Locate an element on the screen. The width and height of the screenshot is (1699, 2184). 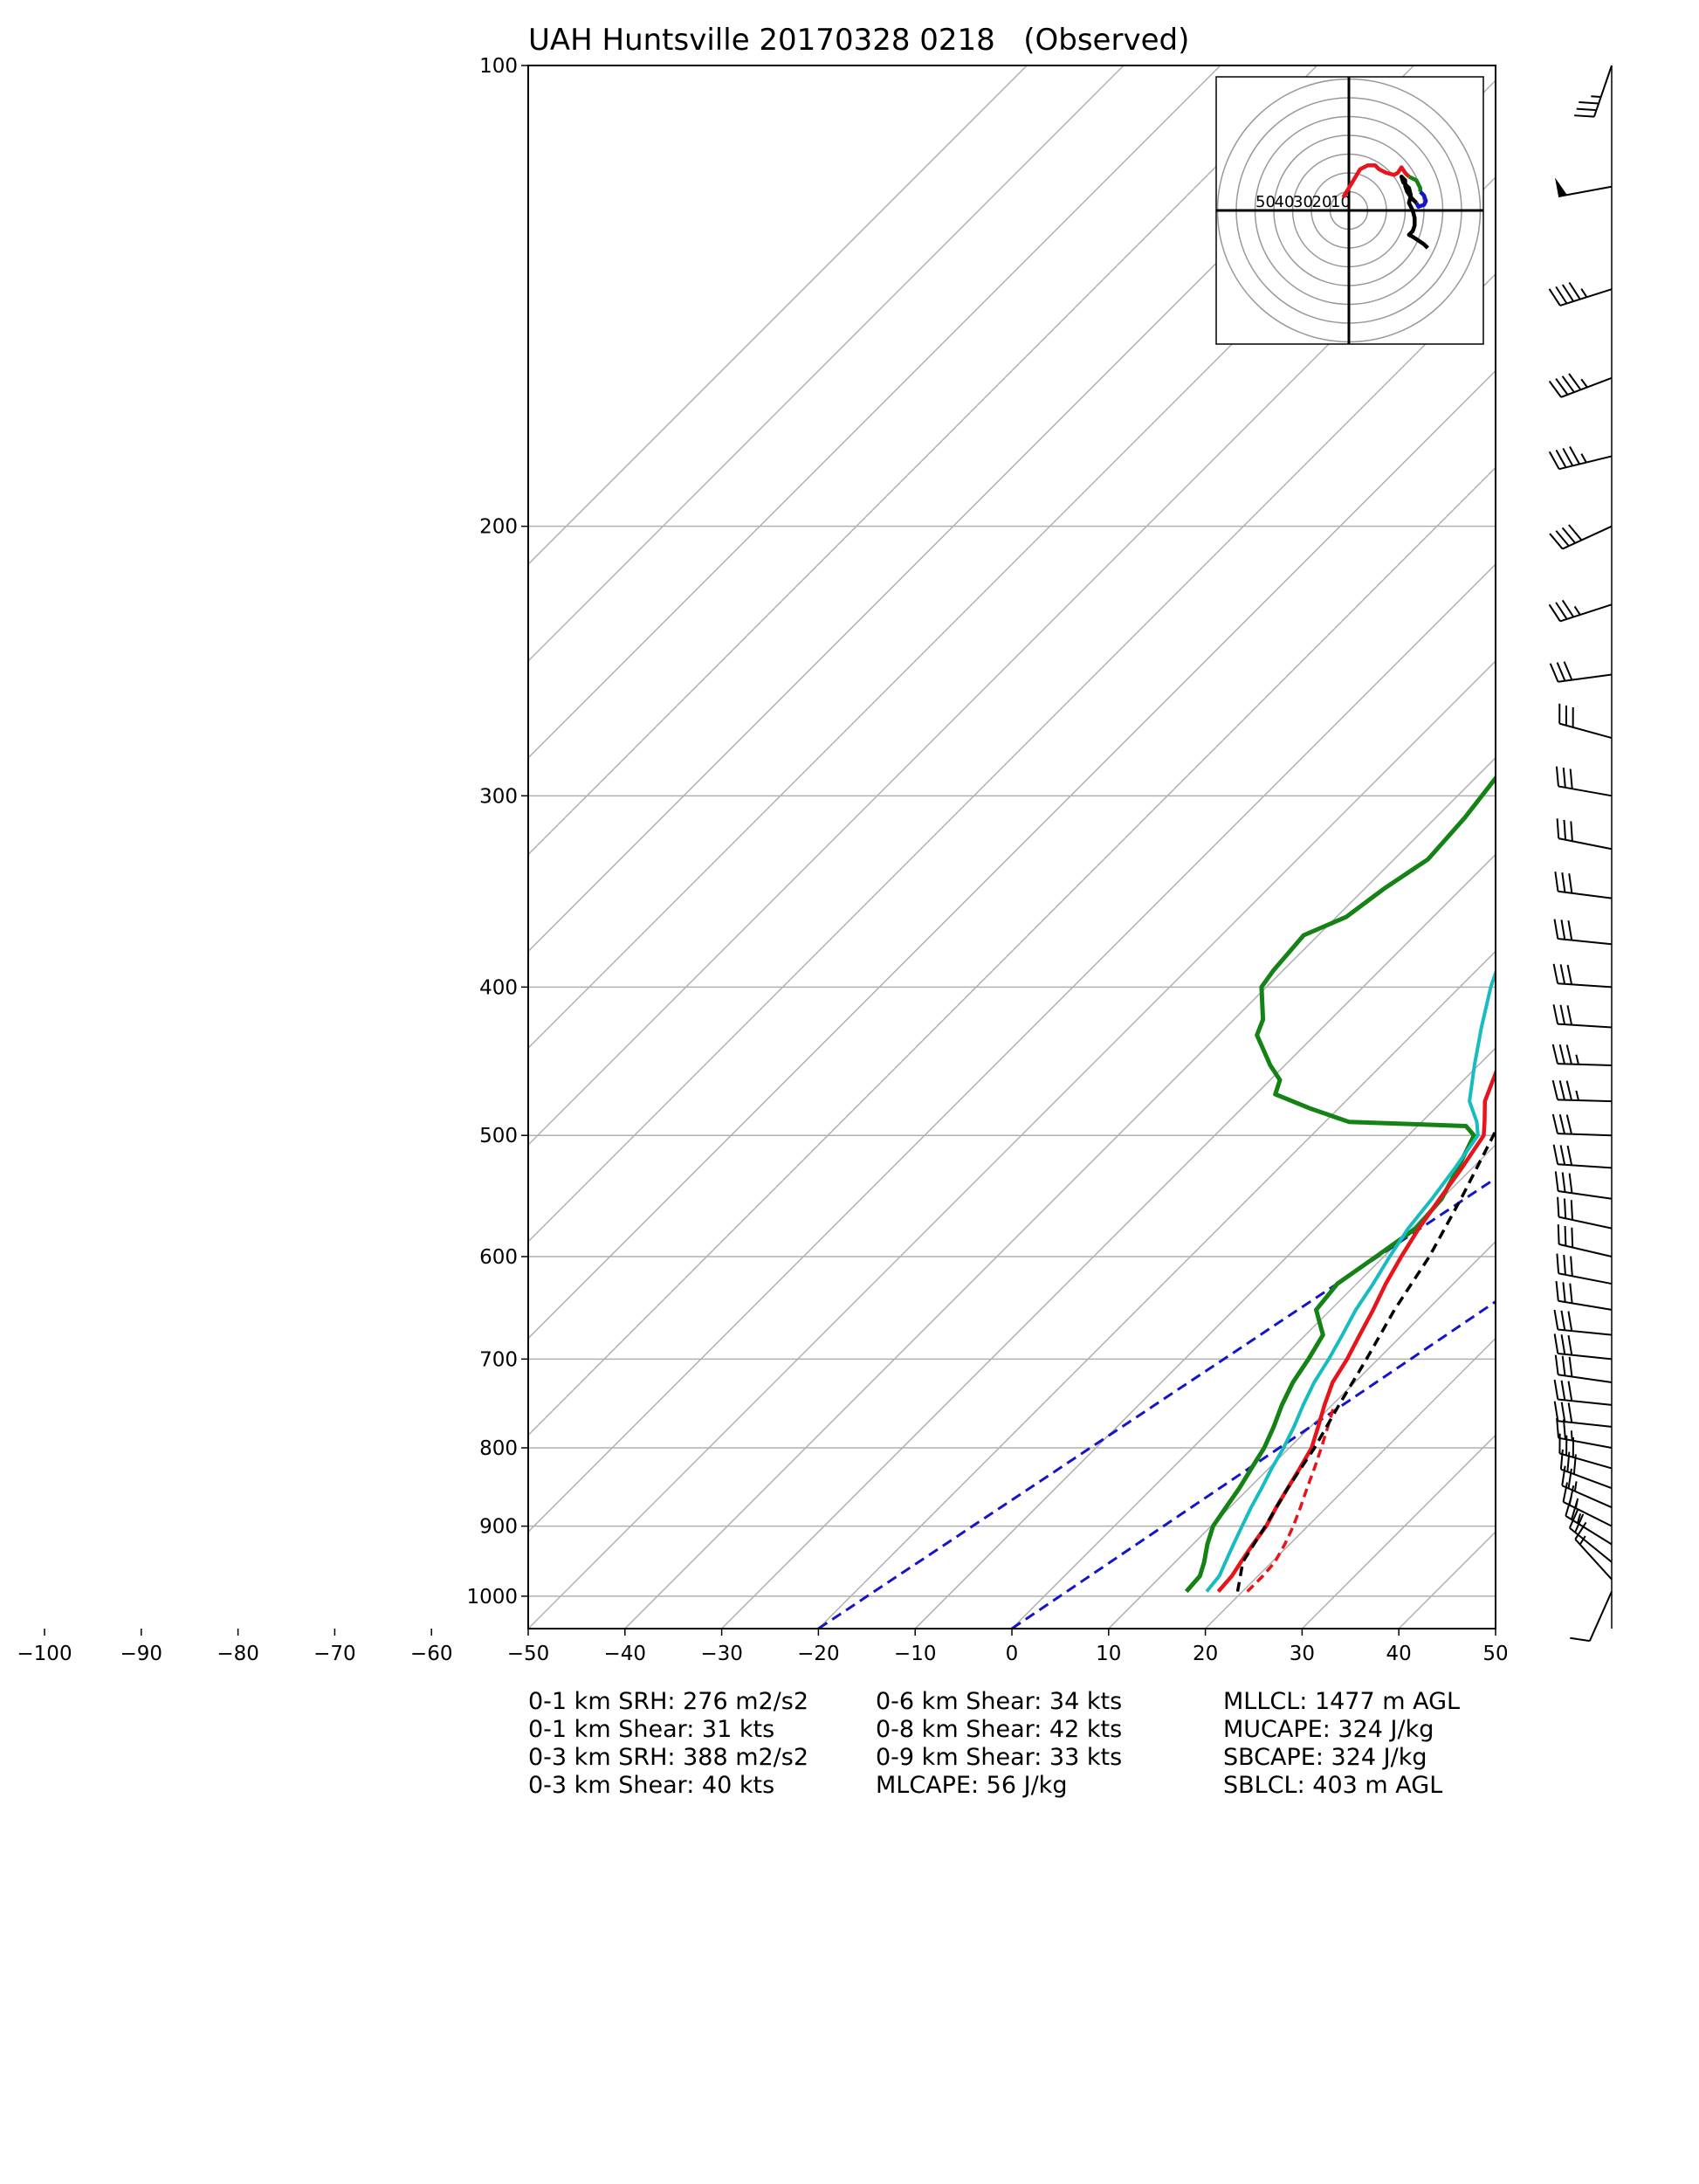
ytick-label-800: 800 is located at coordinates (498, 1448).